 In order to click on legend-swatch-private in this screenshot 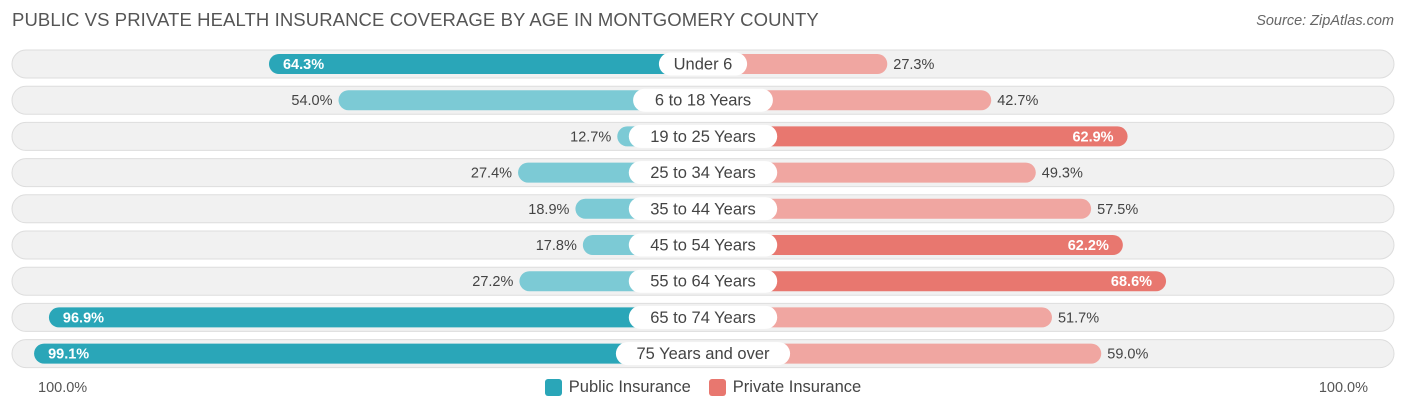, I will do `click(717, 387)`.